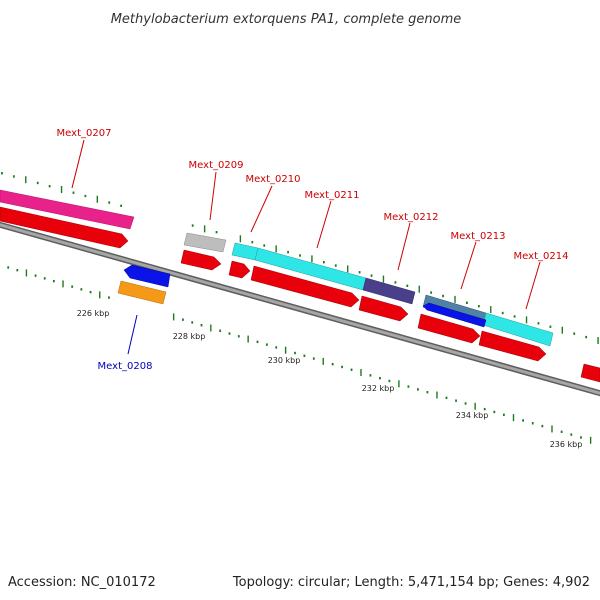  Describe the element at coordinates (142, 292) in the screenshot. I see `feature-mext-0208-orange` at that location.